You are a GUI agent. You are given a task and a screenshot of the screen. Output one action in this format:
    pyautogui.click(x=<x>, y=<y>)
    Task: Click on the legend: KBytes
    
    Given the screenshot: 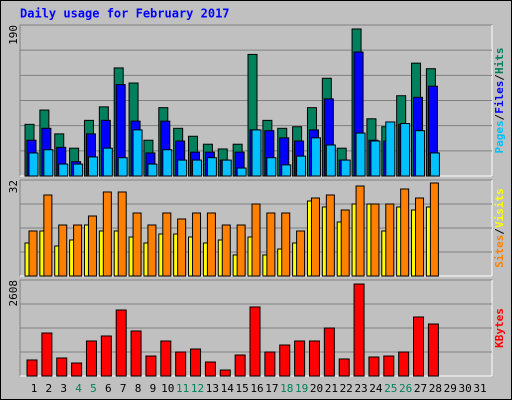 What is the action you would take?
    pyautogui.click(x=499, y=328)
    